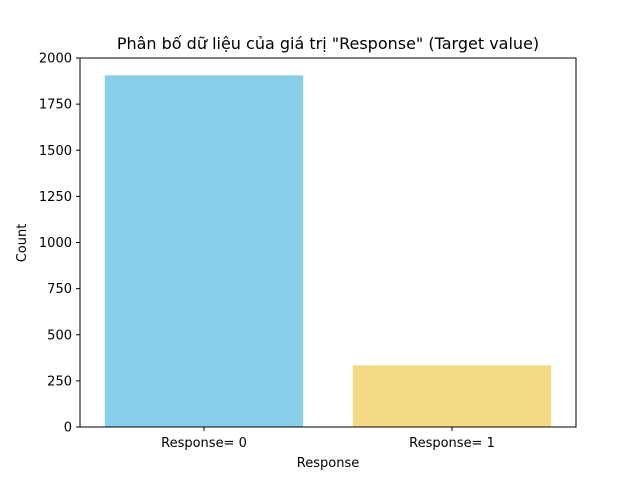 This screenshot has width=640, height=484. Describe the element at coordinates (55, 105) in the screenshot. I see `y-tick-label: 1750` at that location.